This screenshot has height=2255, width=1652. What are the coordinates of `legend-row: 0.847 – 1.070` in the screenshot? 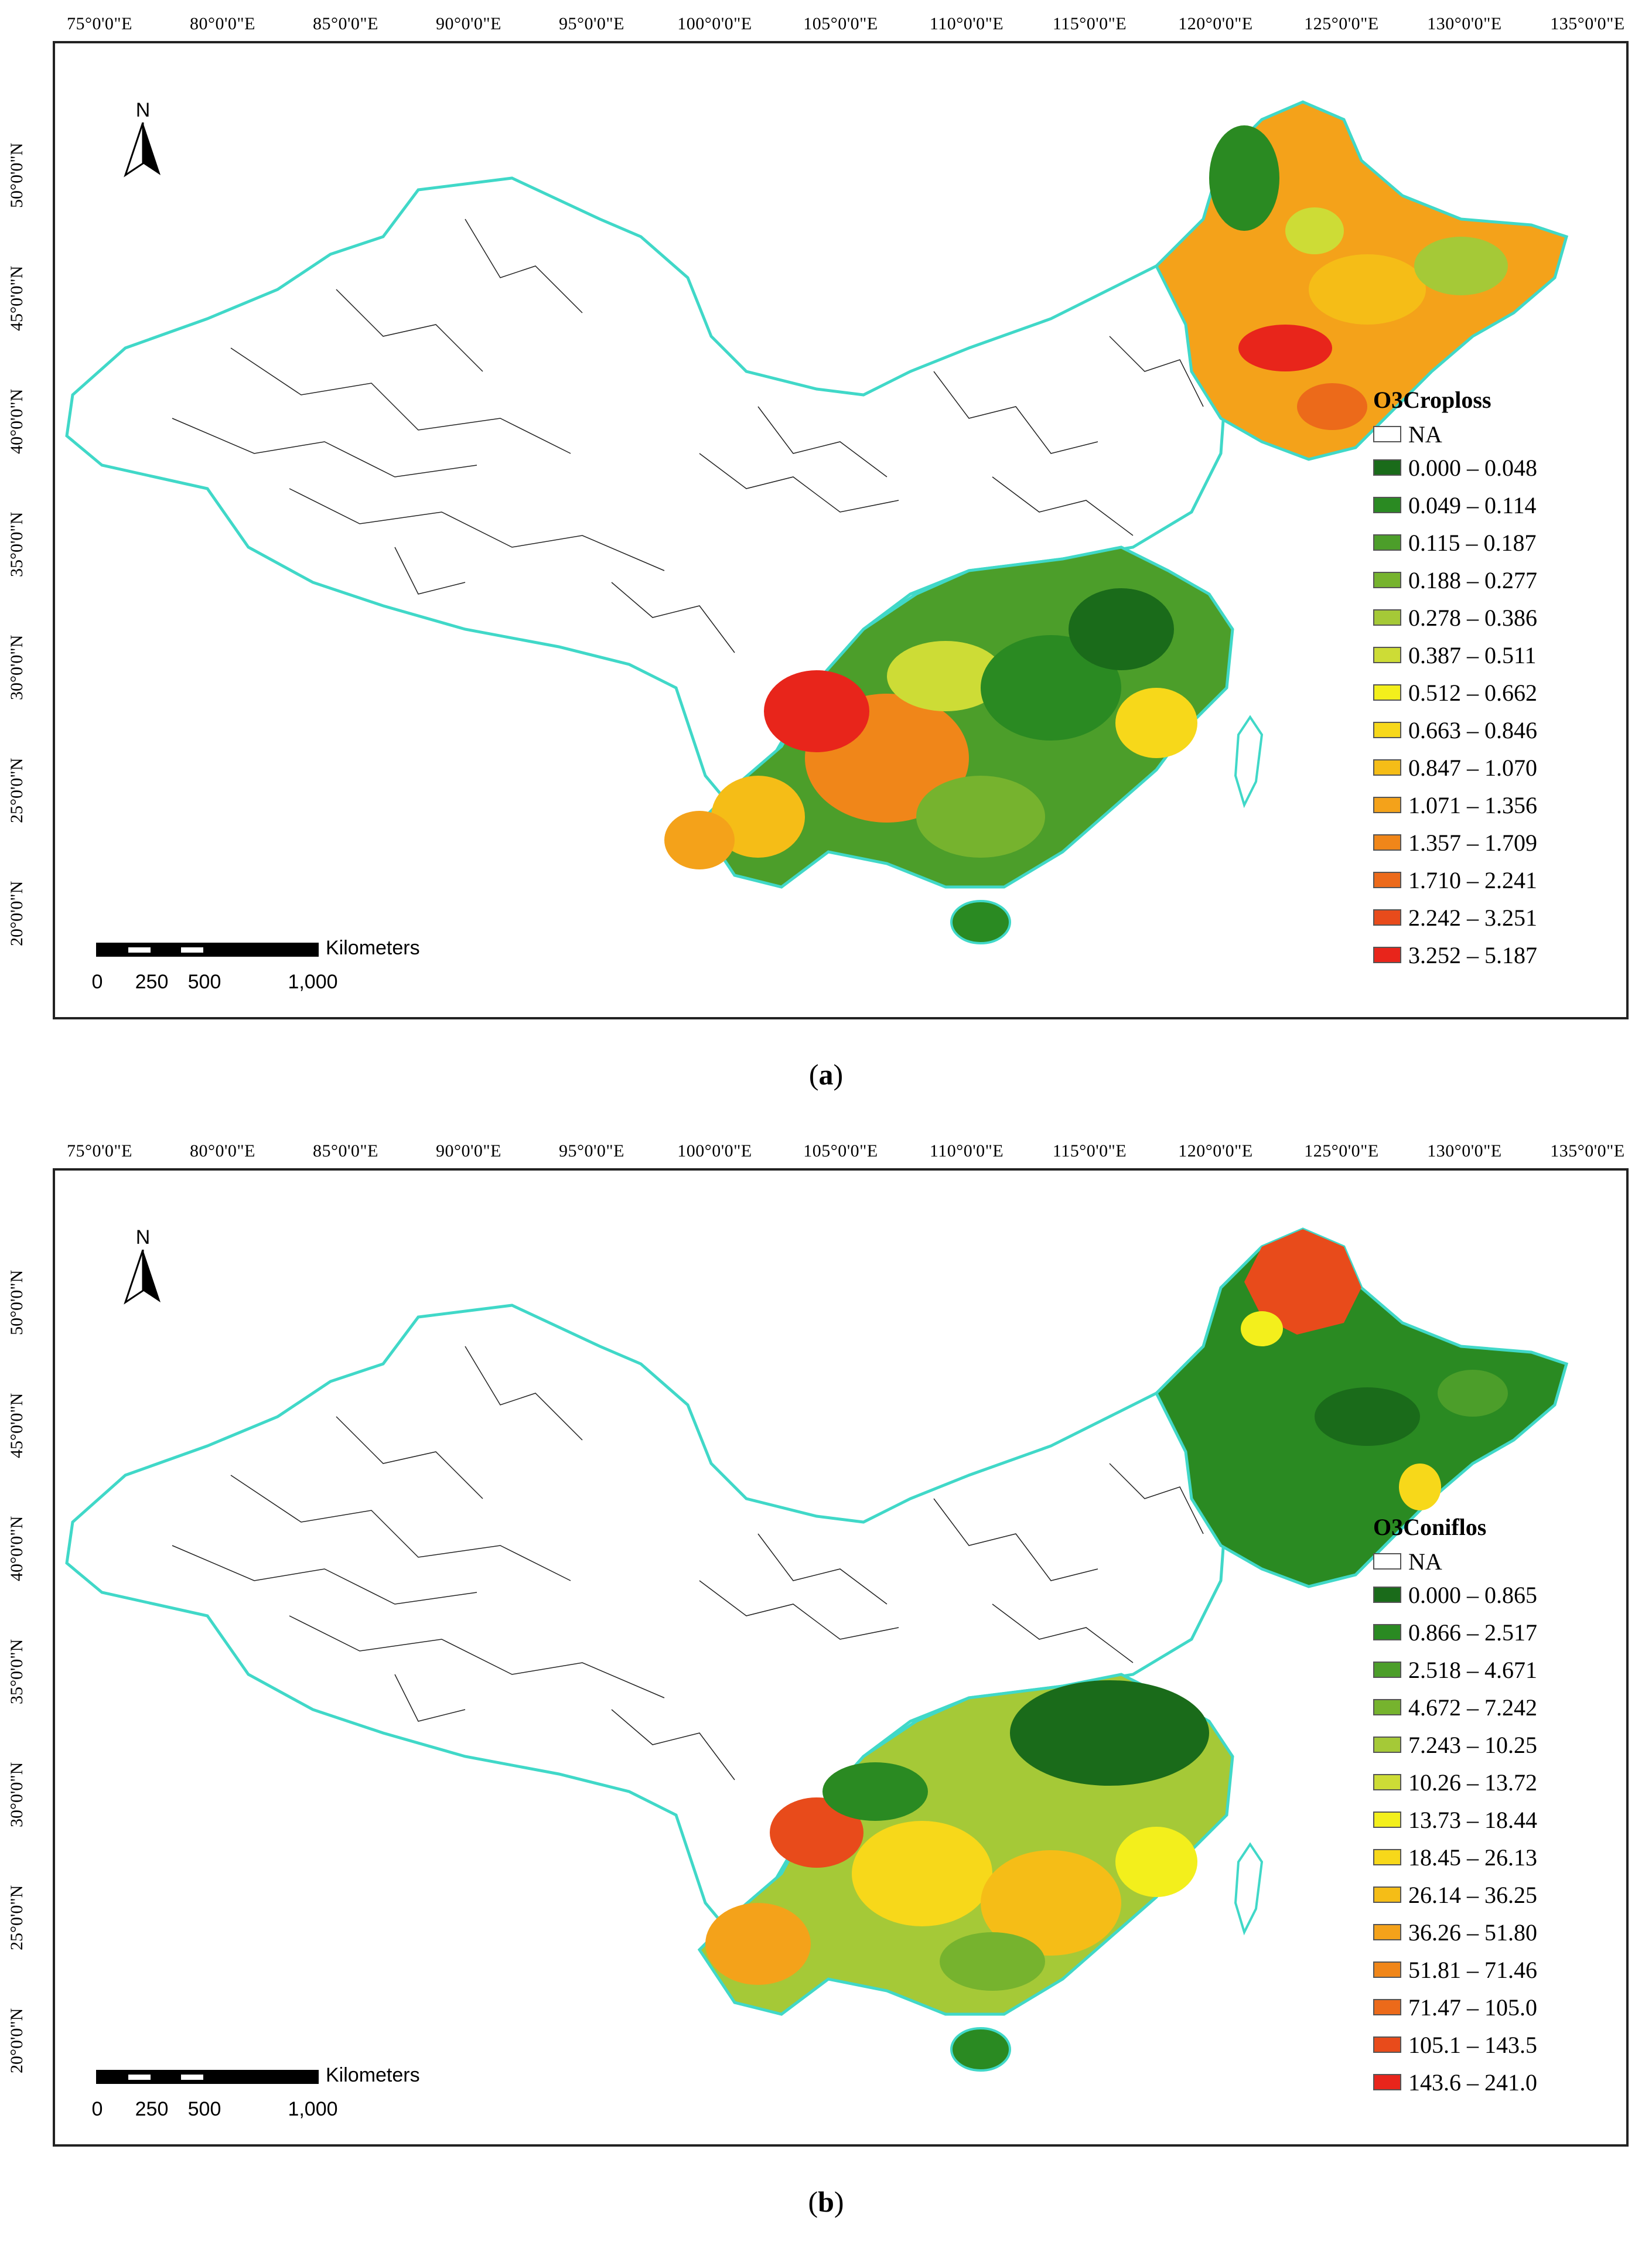 It's located at (1499, 767).